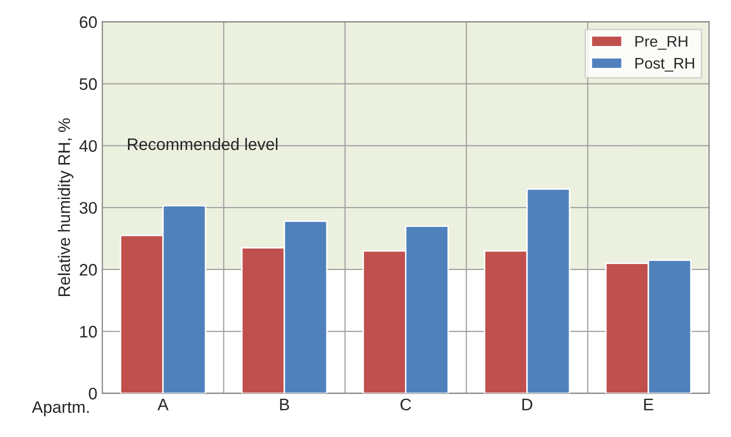  I want to click on x-tick-label: B, so click(285, 404).